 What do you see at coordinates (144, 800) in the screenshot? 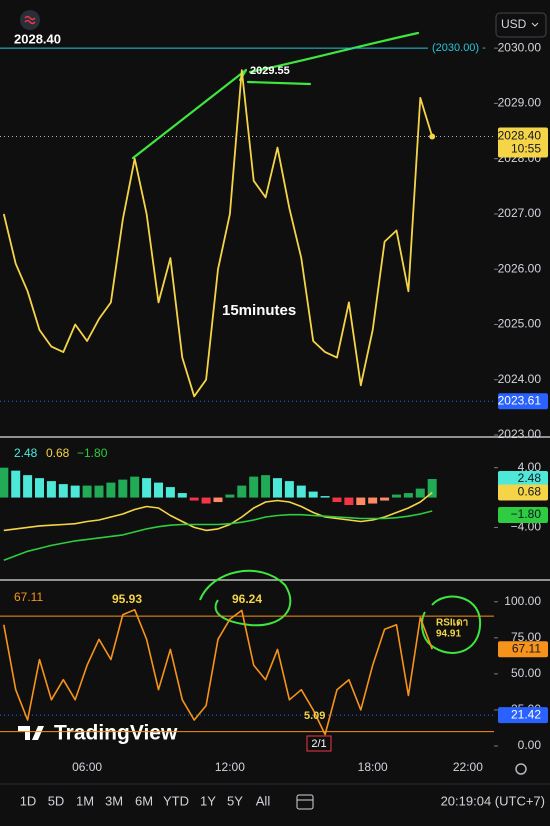
I see `range-button: 6M` at bounding box center [144, 800].